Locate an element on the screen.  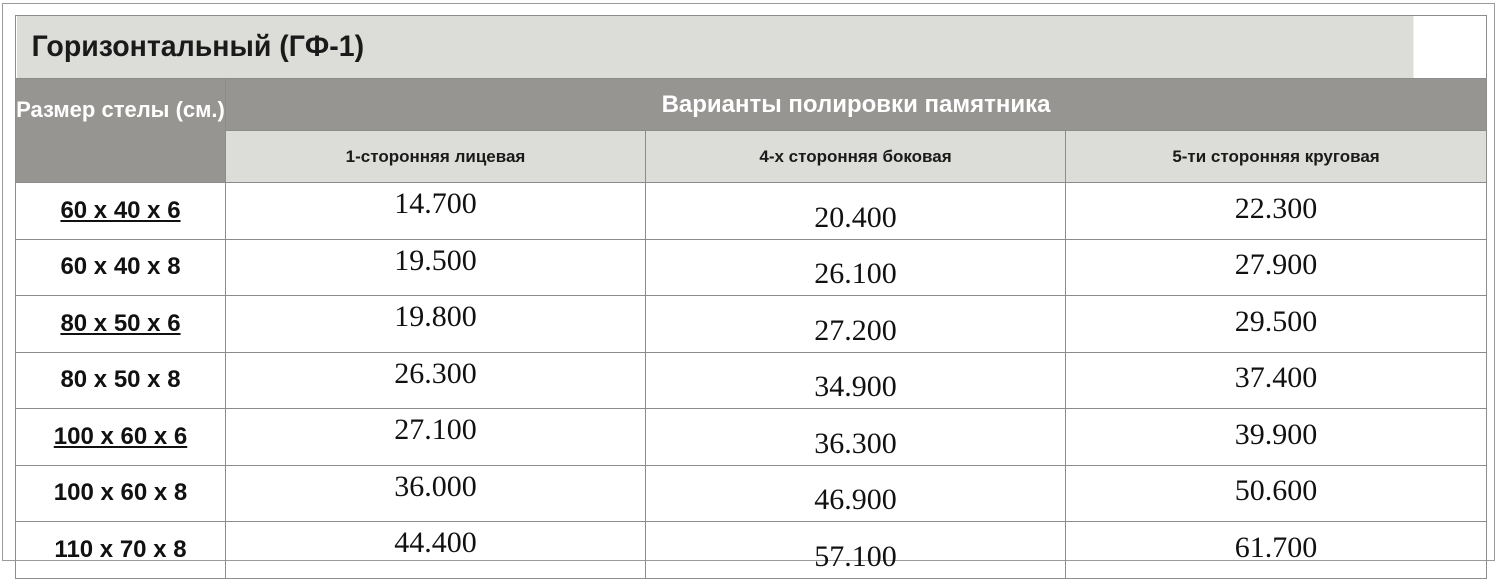
price-cell: 61.700 is located at coordinates (1276, 550).